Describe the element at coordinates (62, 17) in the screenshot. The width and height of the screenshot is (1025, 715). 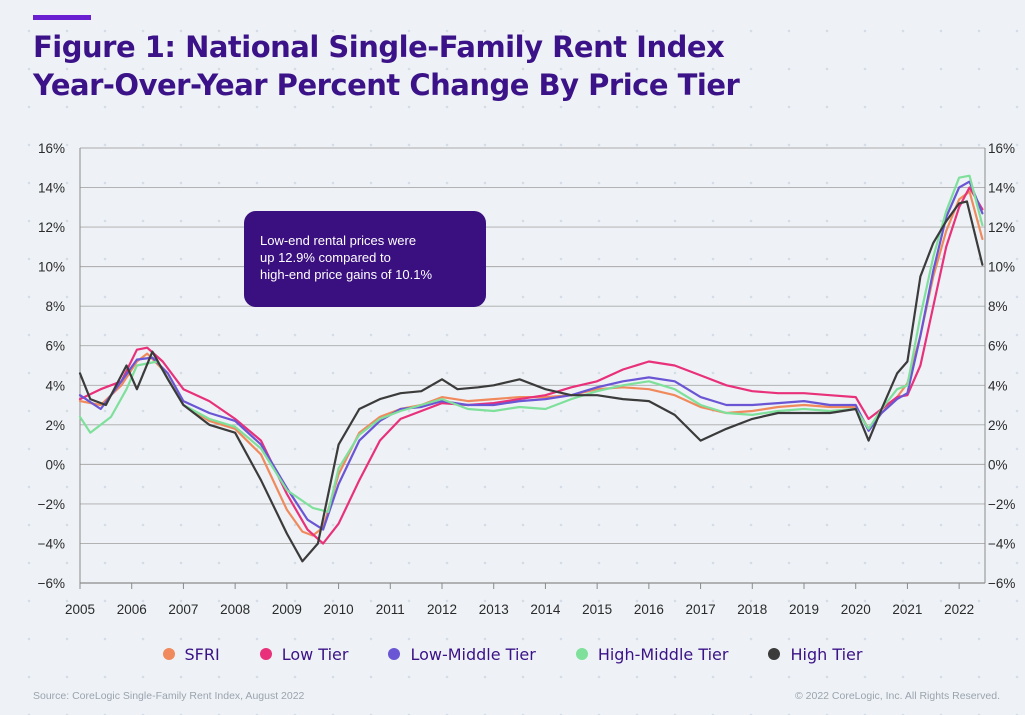
I see `title-accent-bar` at that location.